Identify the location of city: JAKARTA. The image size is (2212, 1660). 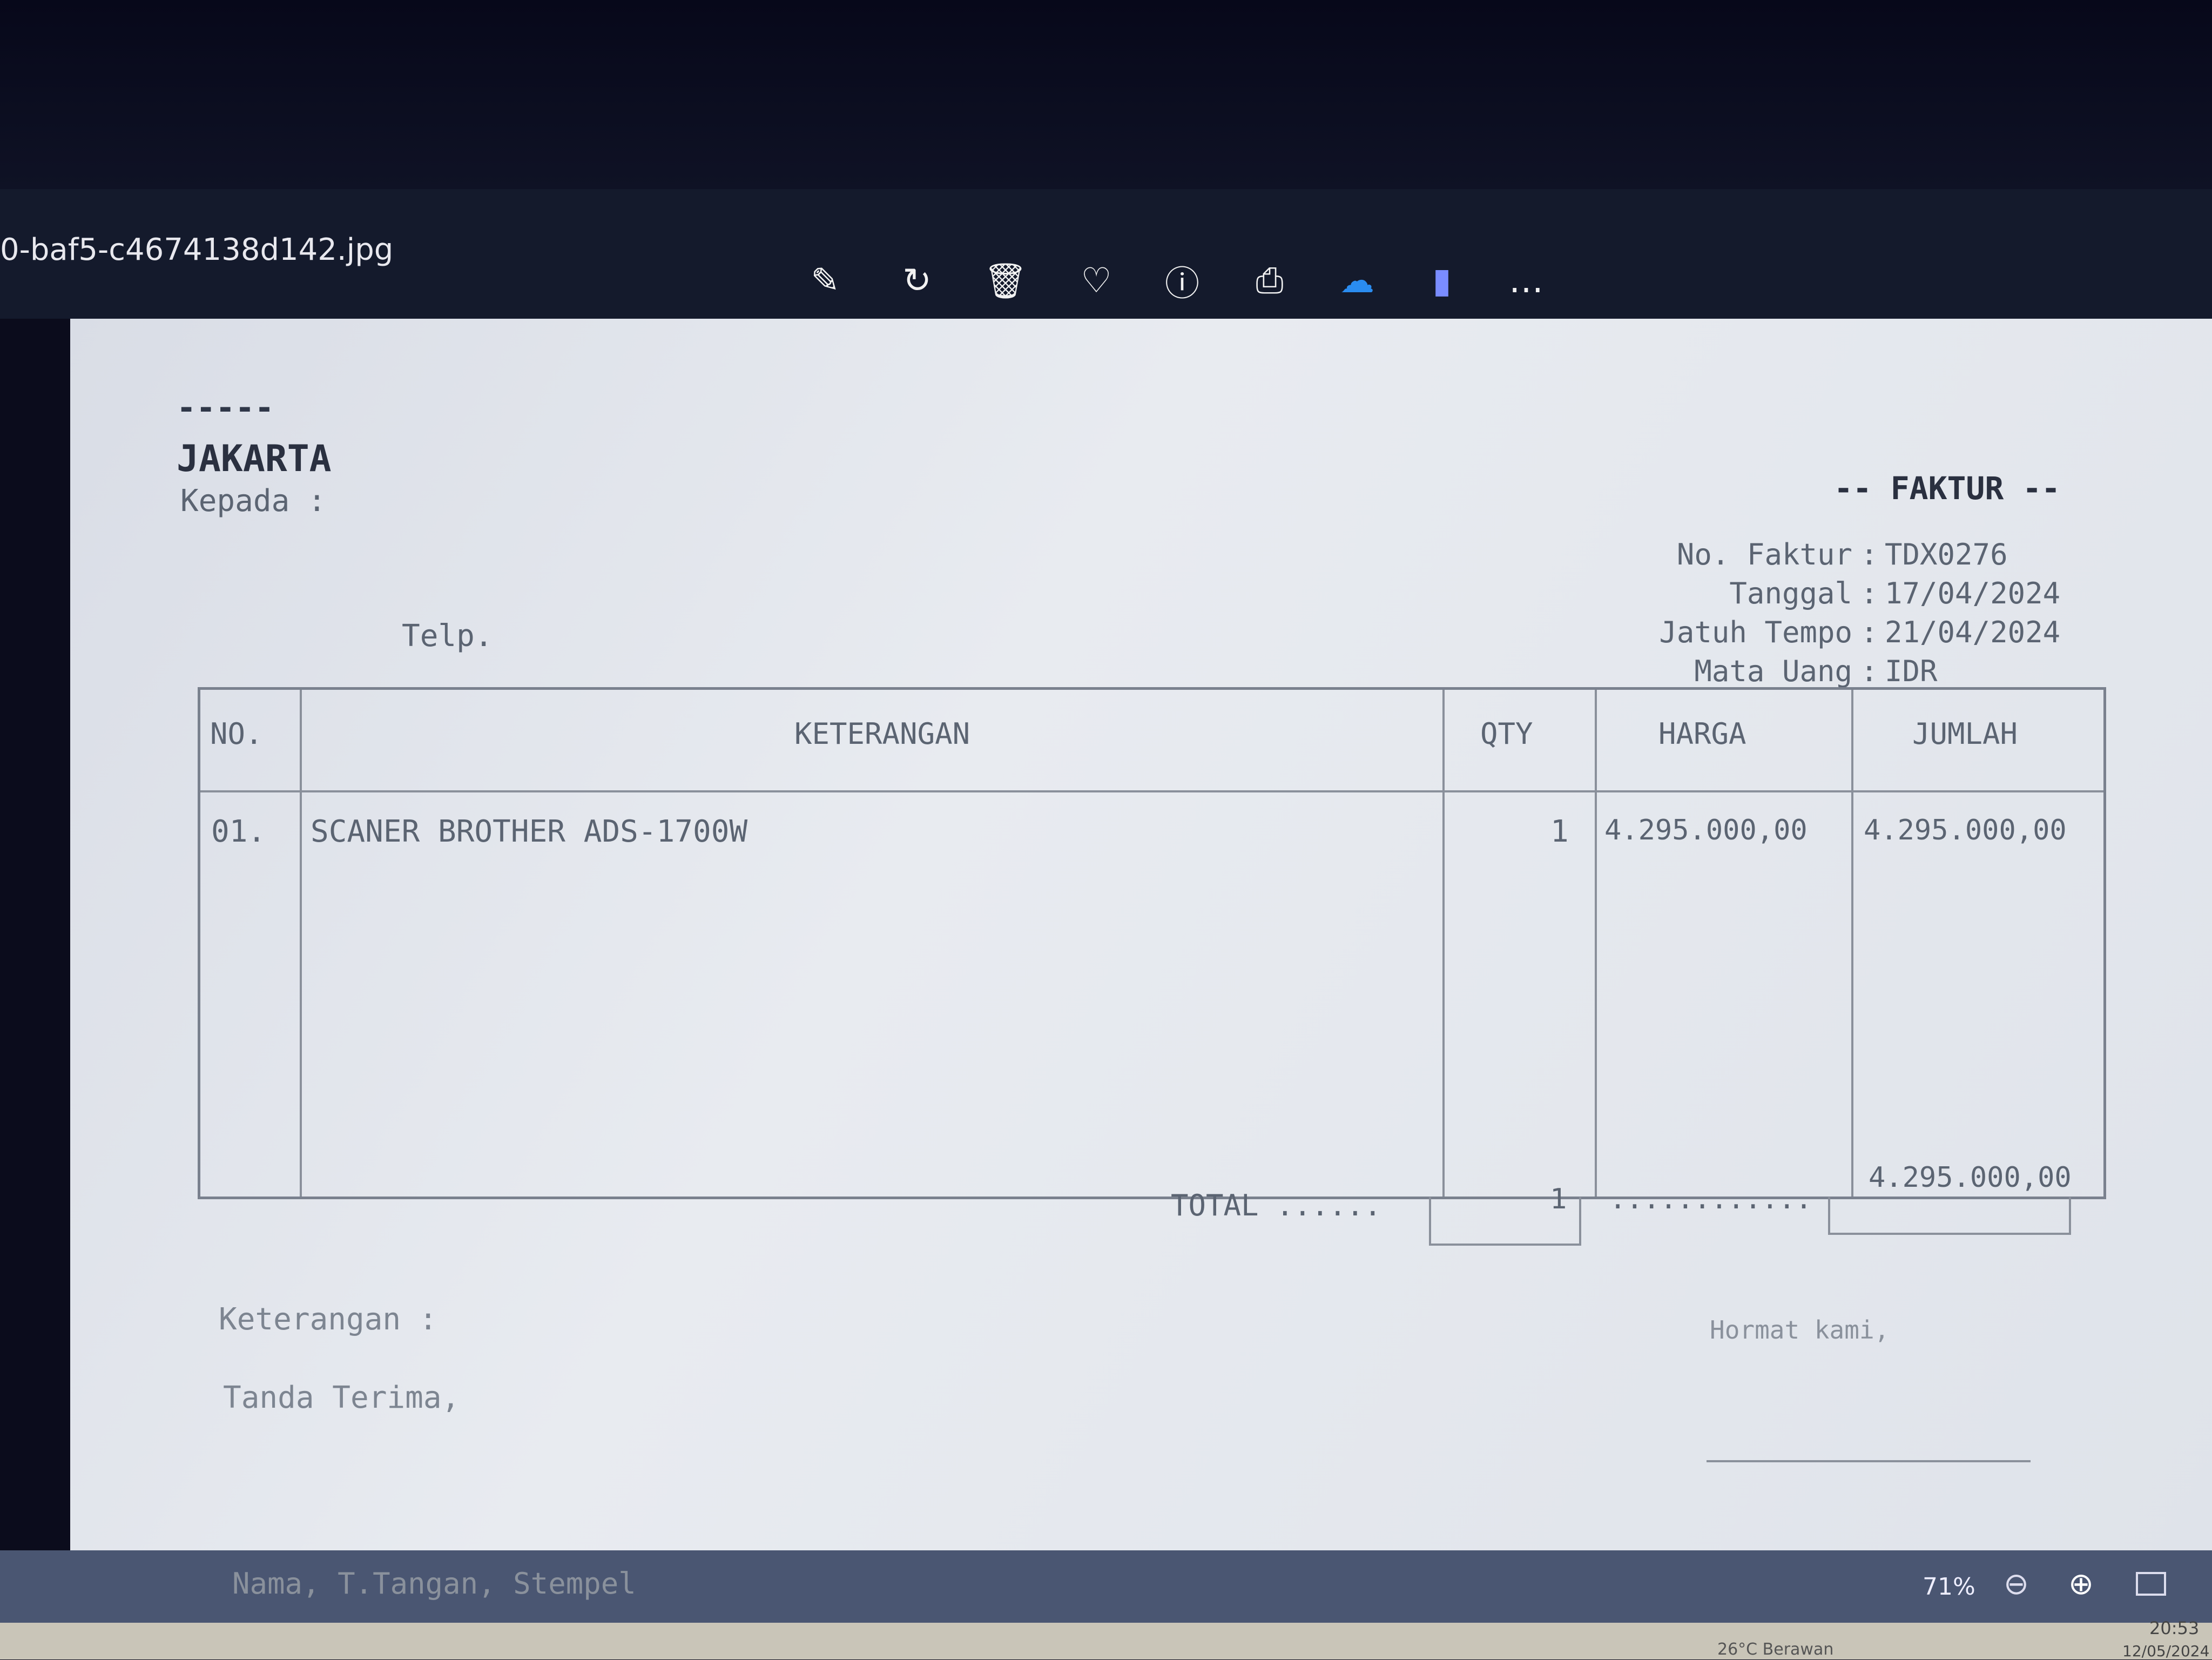
(254, 459).